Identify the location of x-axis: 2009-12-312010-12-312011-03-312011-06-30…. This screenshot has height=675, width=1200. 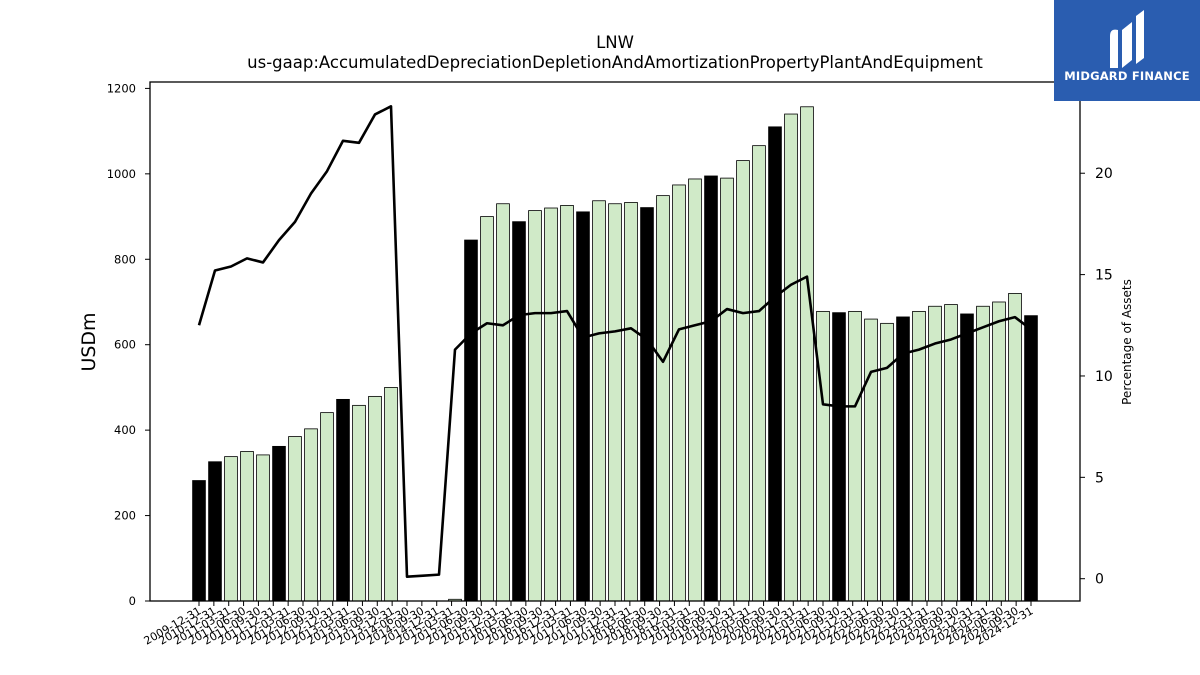
(589, 624).